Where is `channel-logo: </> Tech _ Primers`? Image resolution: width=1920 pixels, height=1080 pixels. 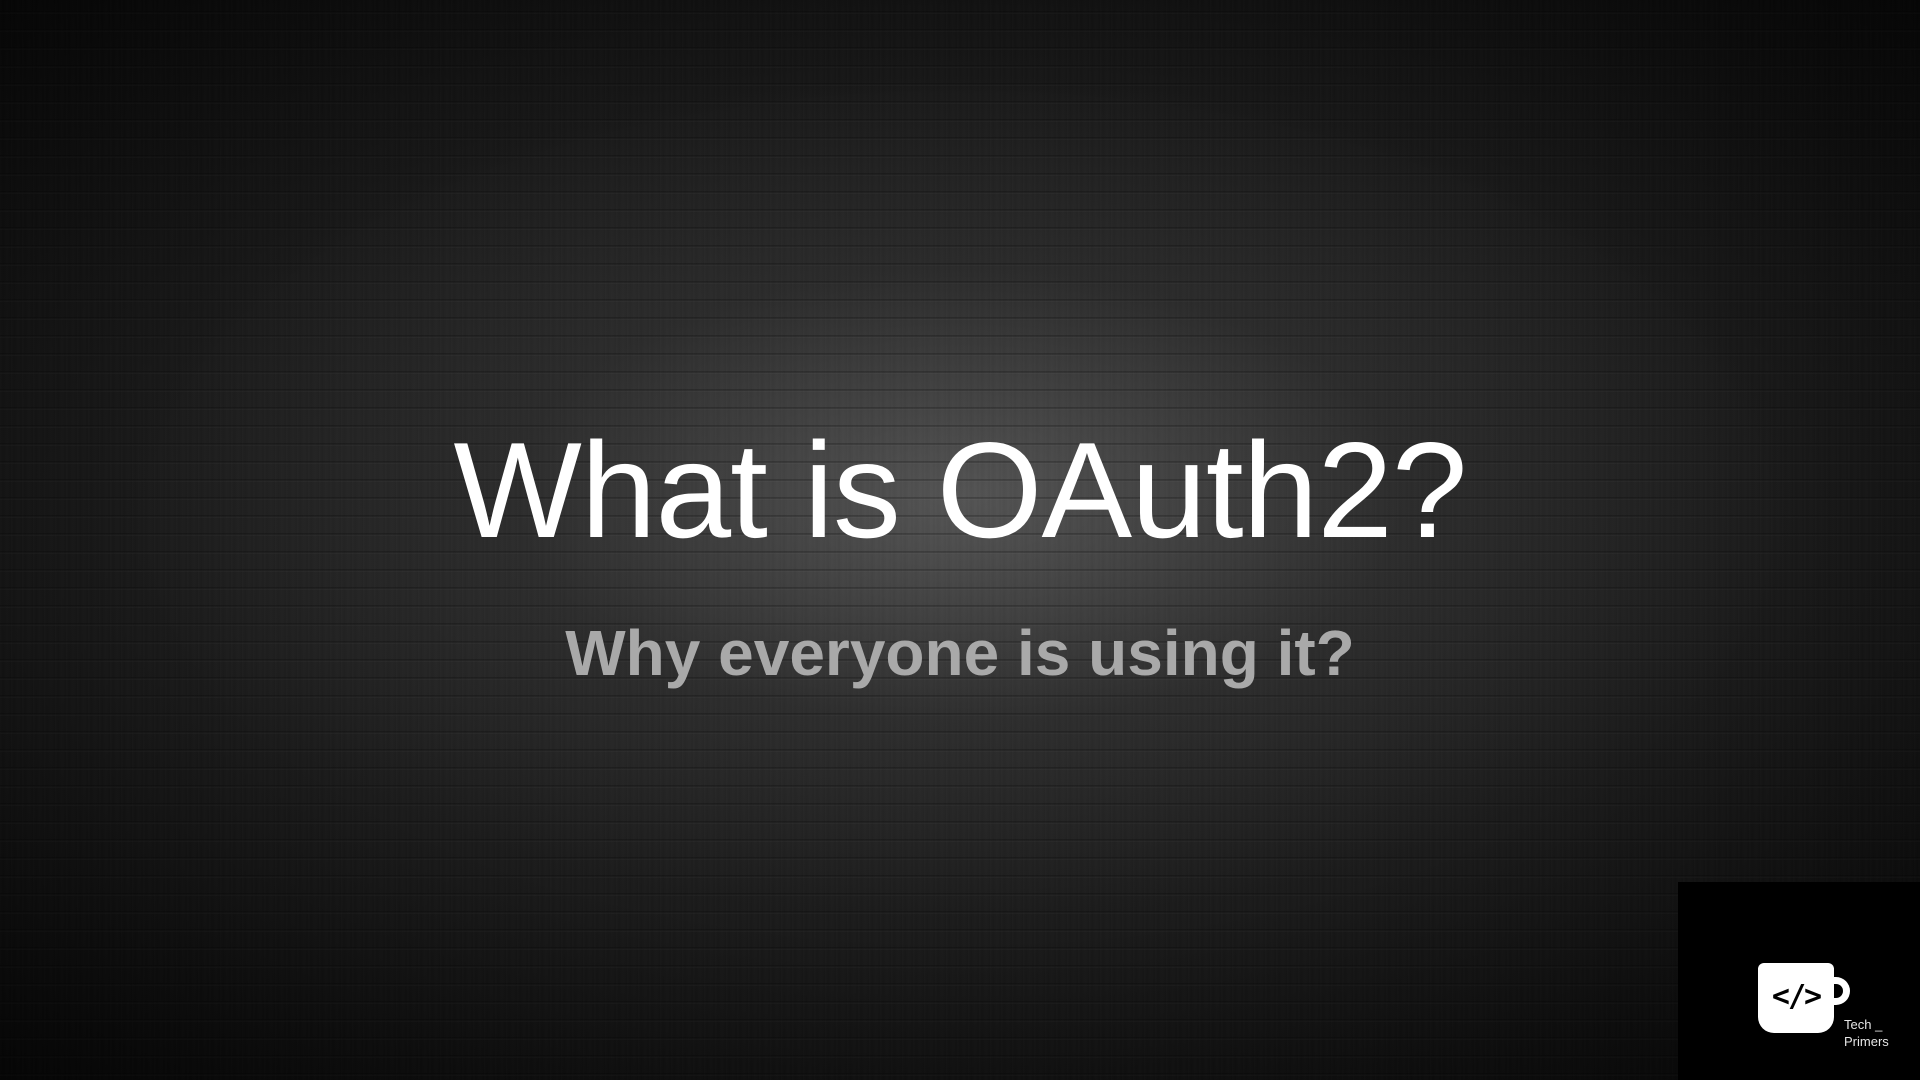 channel-logo: </> Tech _ Primers is located at coordinates (1799, 981).